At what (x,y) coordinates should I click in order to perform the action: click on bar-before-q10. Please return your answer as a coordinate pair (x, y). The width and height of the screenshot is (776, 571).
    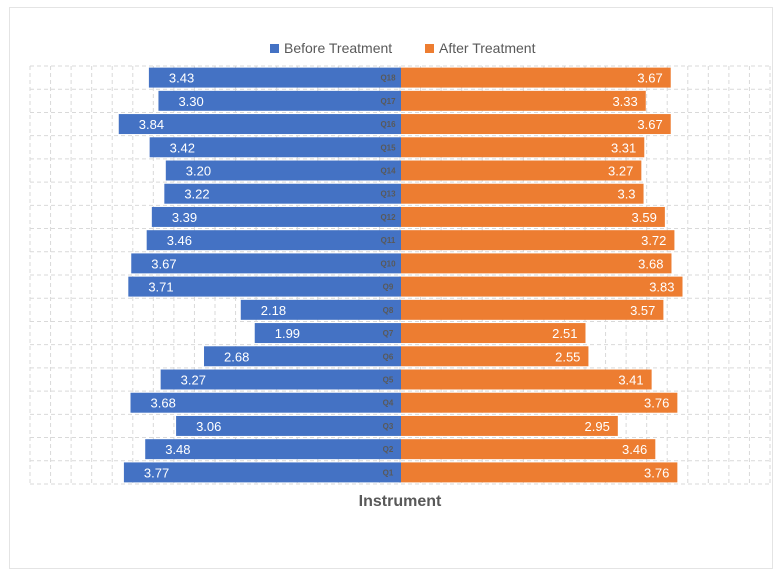
    Looking at the image, I should click on (266, 263).